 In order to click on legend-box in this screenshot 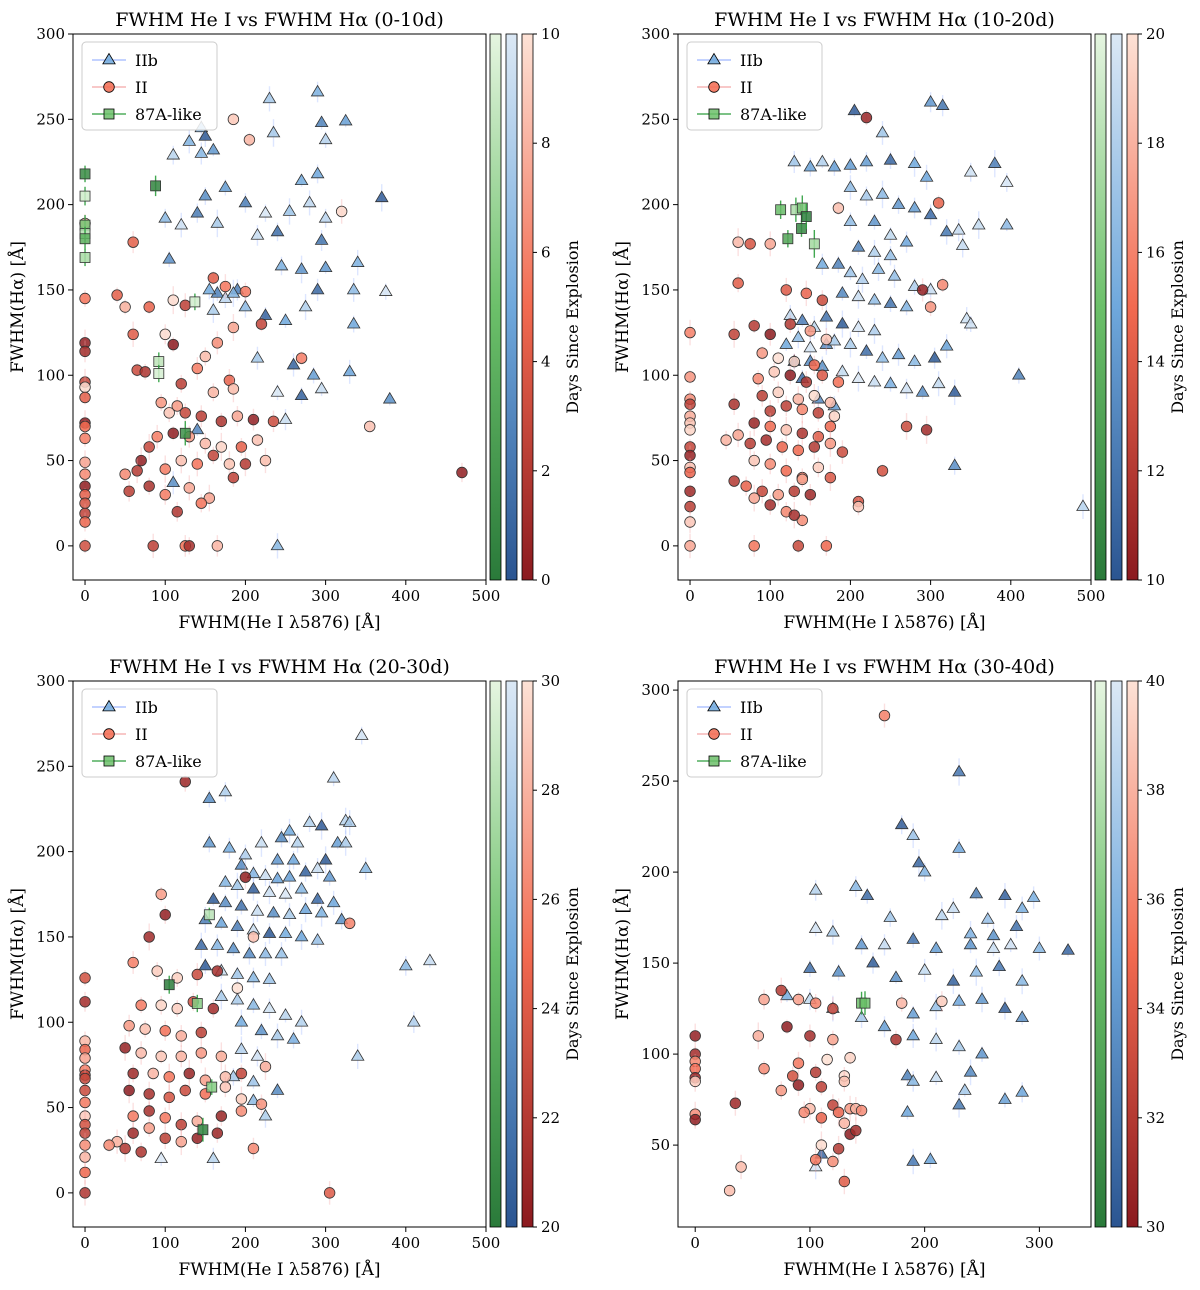, I will do `click(149, 733)`.